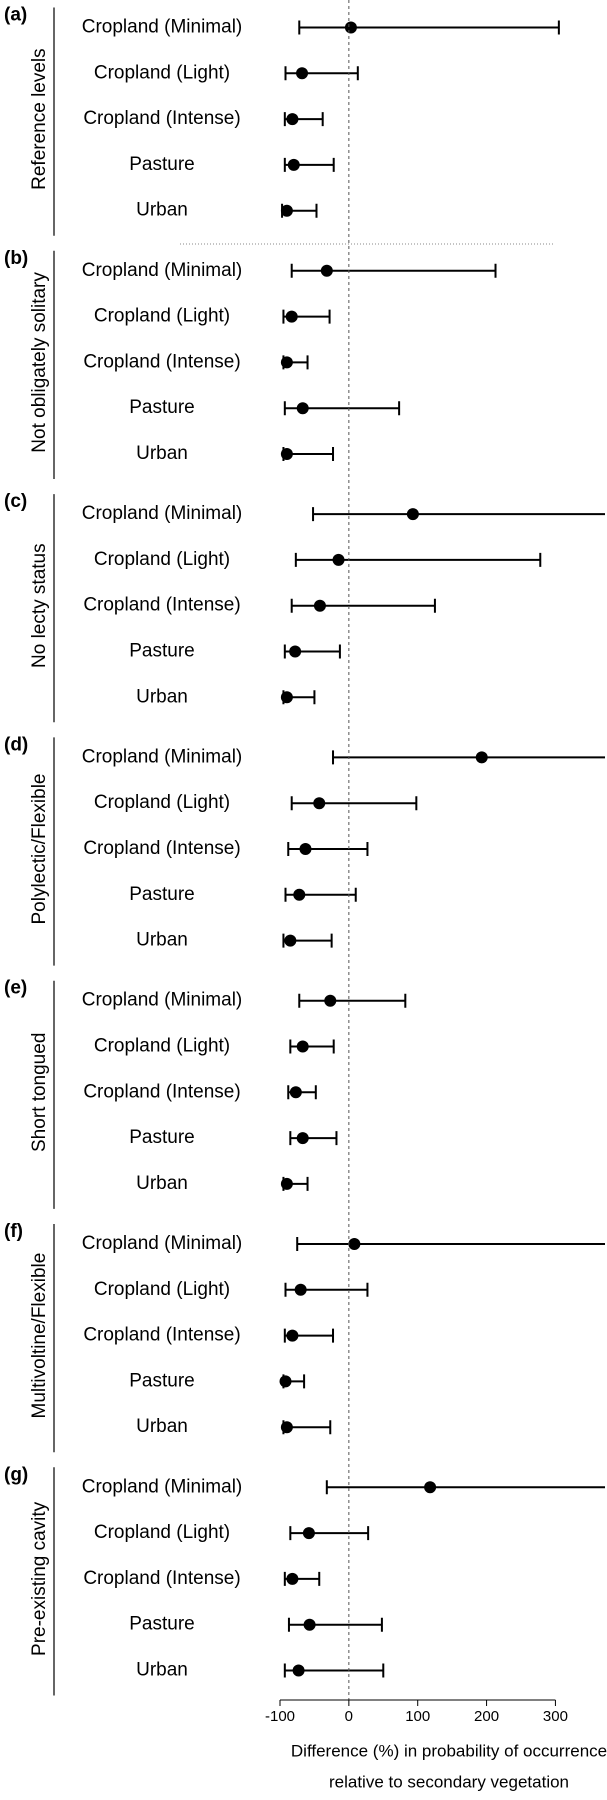 Image resolution: width=607 pixels, height=1800 pixels. I want to click on x-tick-label: 200, so click(486, 1716).